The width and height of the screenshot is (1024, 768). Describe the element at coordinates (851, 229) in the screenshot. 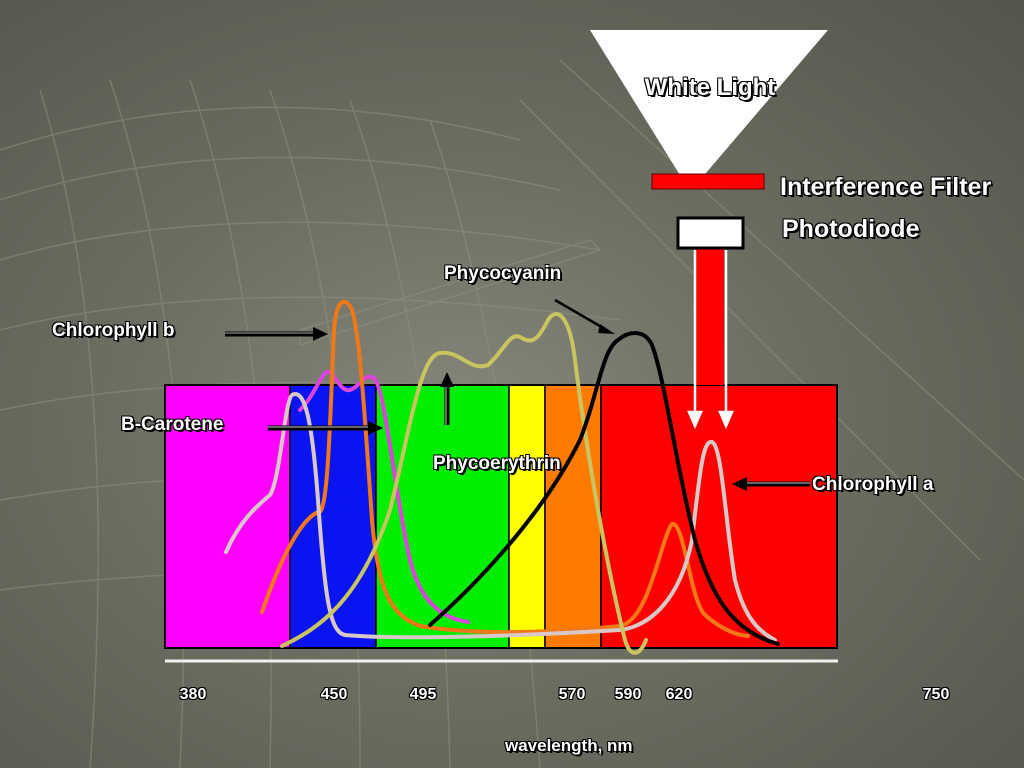

I see `photodiode-label: Photodiode` at that location.